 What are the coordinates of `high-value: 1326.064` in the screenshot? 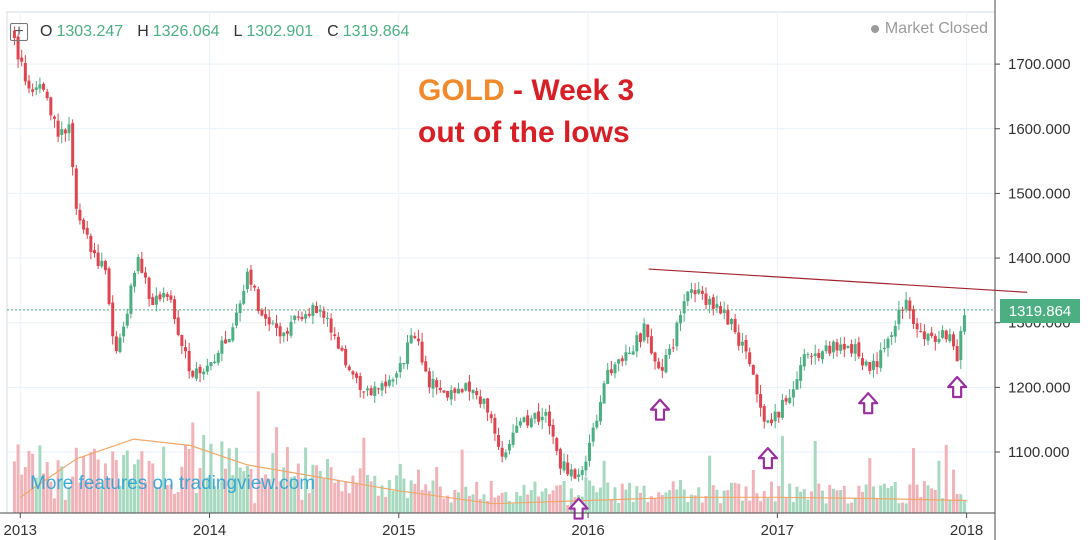 It's located at (186, 31).